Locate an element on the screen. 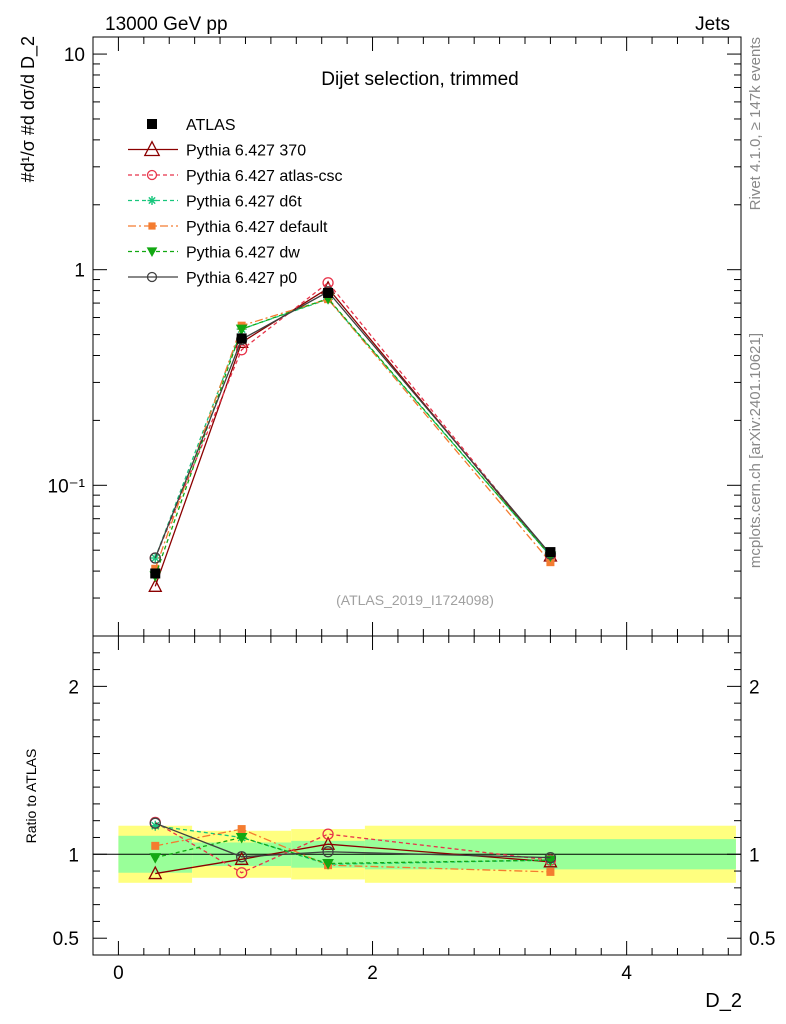 The image size is (786, 1024). legend-label: ATLAS is located at coordinates (211, 125).